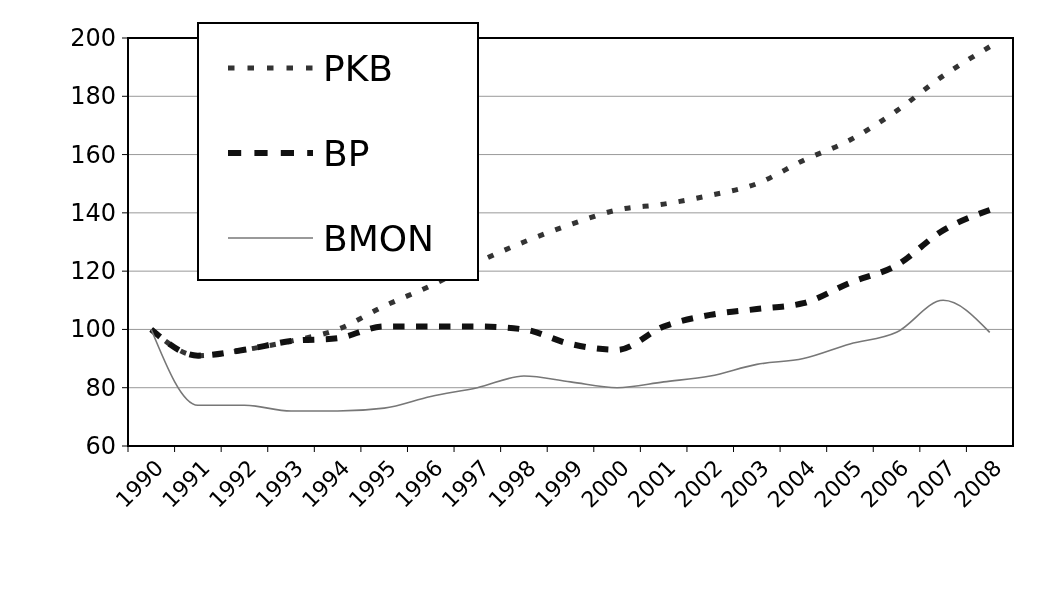  I want to click on y-tick-label: 180, so click(93, 96).